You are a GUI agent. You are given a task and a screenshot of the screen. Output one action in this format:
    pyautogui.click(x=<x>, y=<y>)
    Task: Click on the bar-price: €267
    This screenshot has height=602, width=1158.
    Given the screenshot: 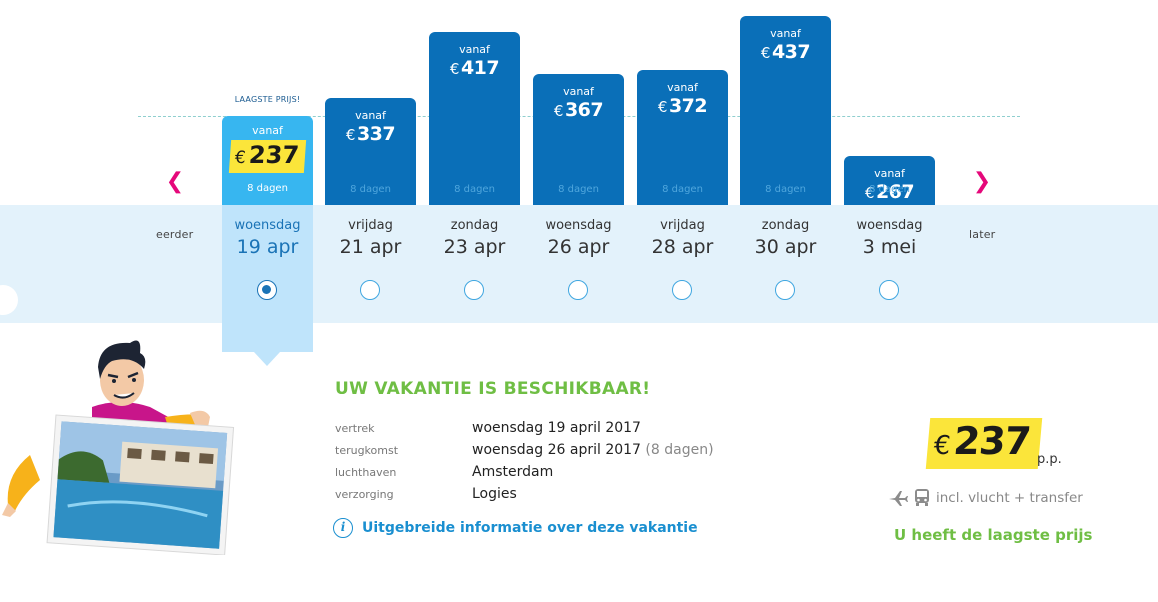 What is the action you would take?
    pyautogui.click(x=889, y=192)
    